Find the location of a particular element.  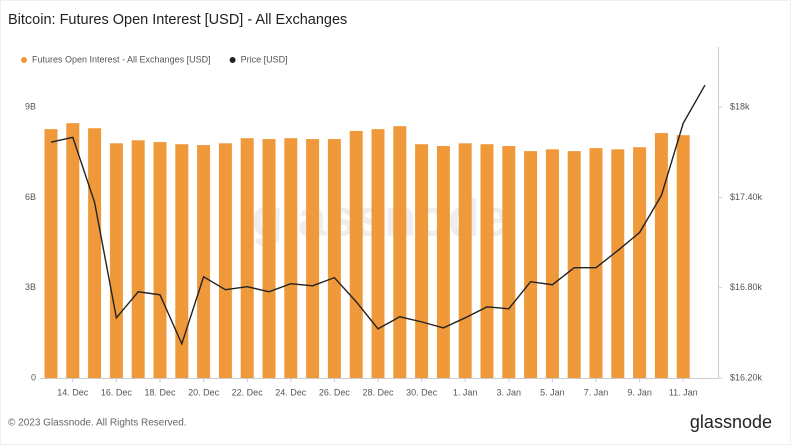

brand: glassnode is located at coordinates (731, 422).